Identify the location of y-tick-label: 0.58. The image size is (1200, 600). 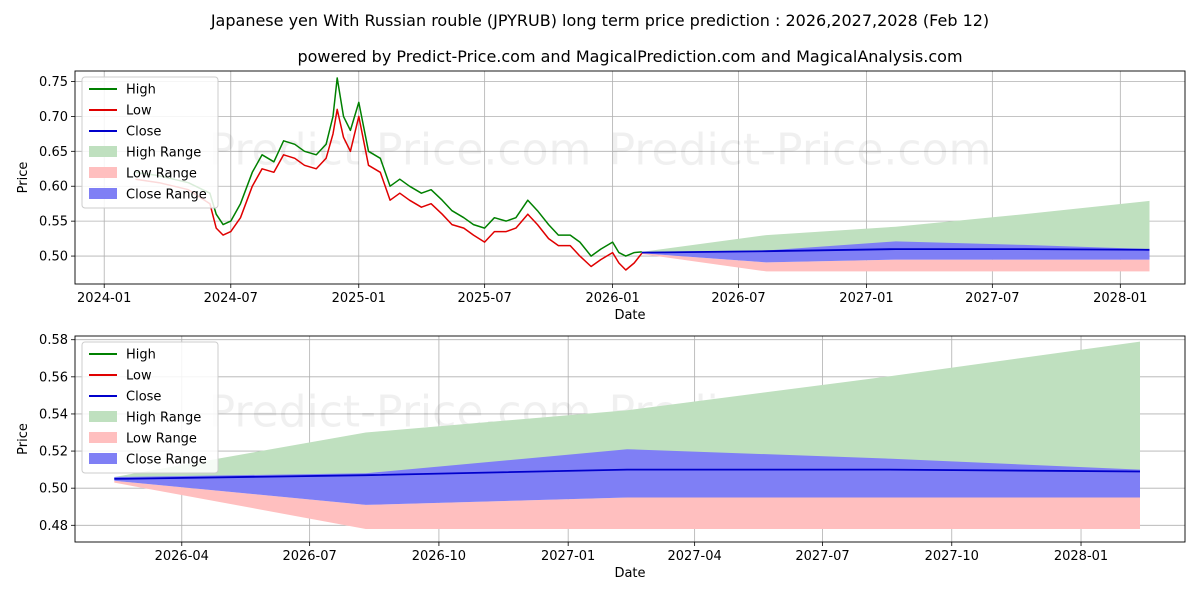
(53, 340).